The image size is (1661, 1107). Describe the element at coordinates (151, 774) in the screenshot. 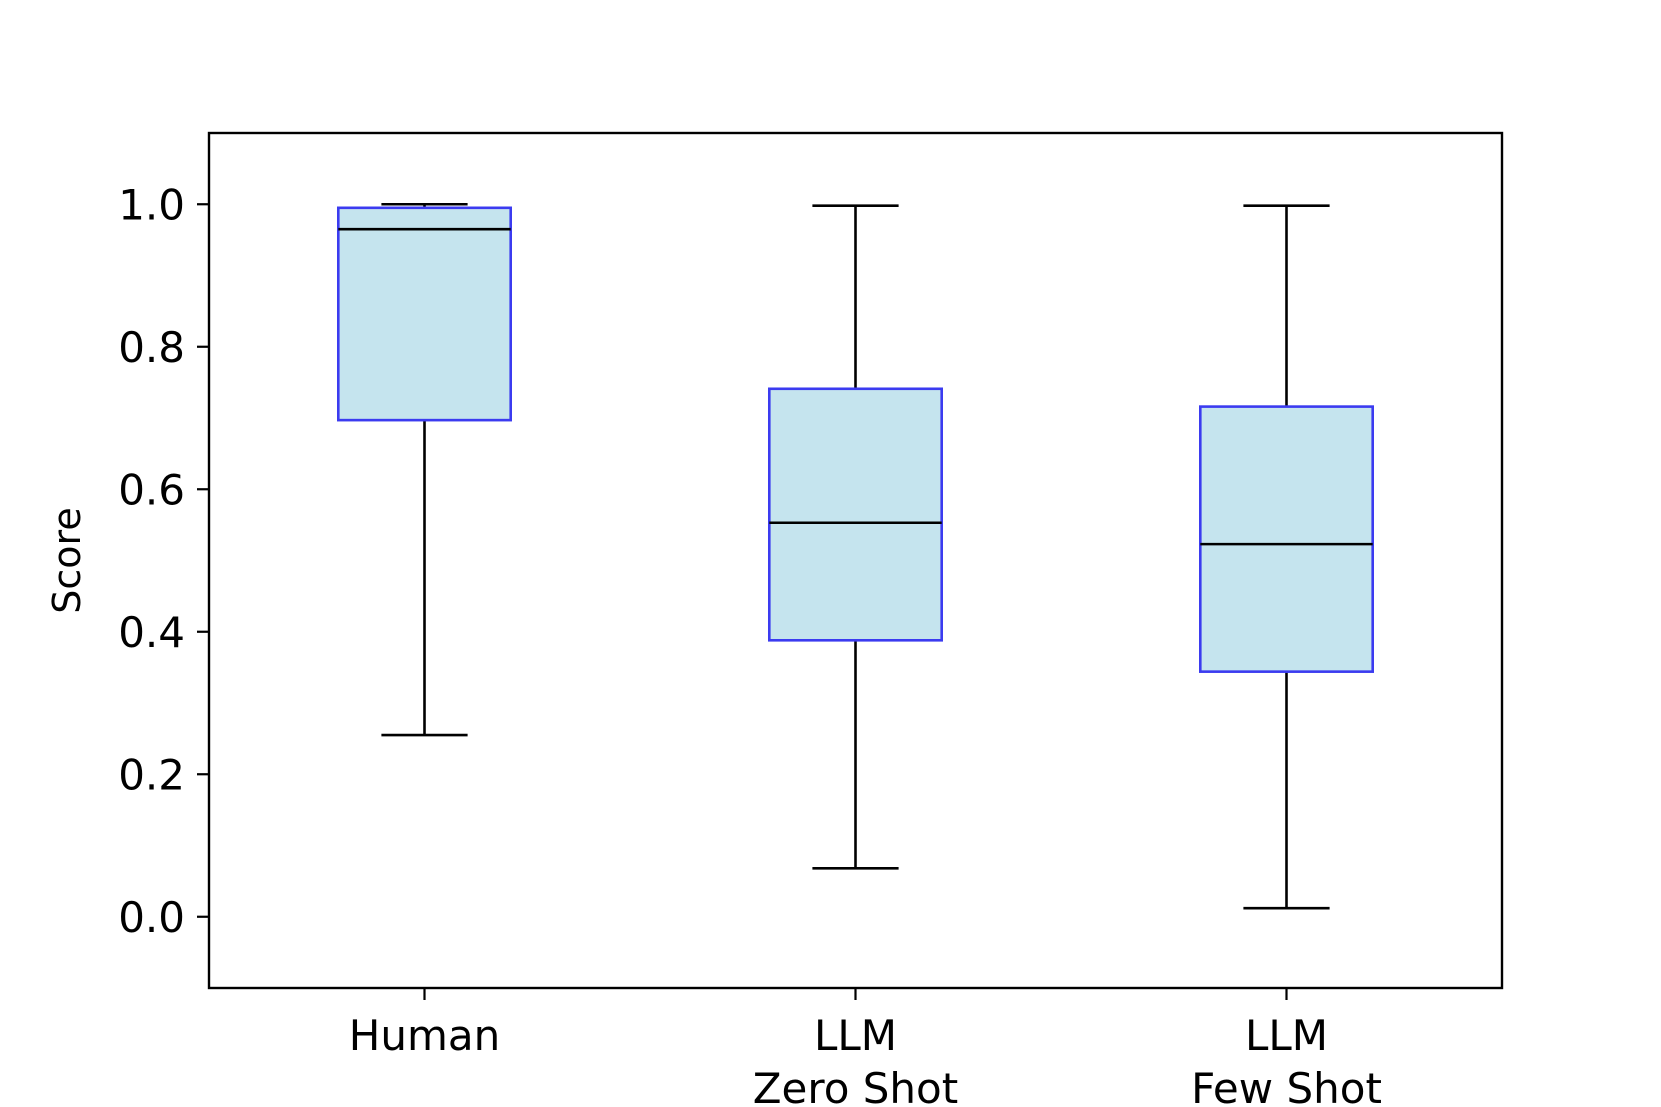

I see `y-tick-label: 0.2` at that location.